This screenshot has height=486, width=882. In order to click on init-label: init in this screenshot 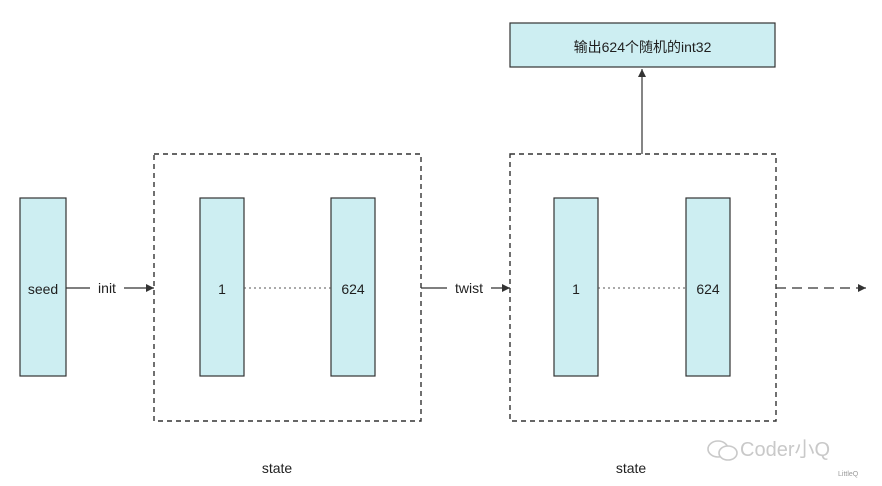, I will do `click(107, 288)`.